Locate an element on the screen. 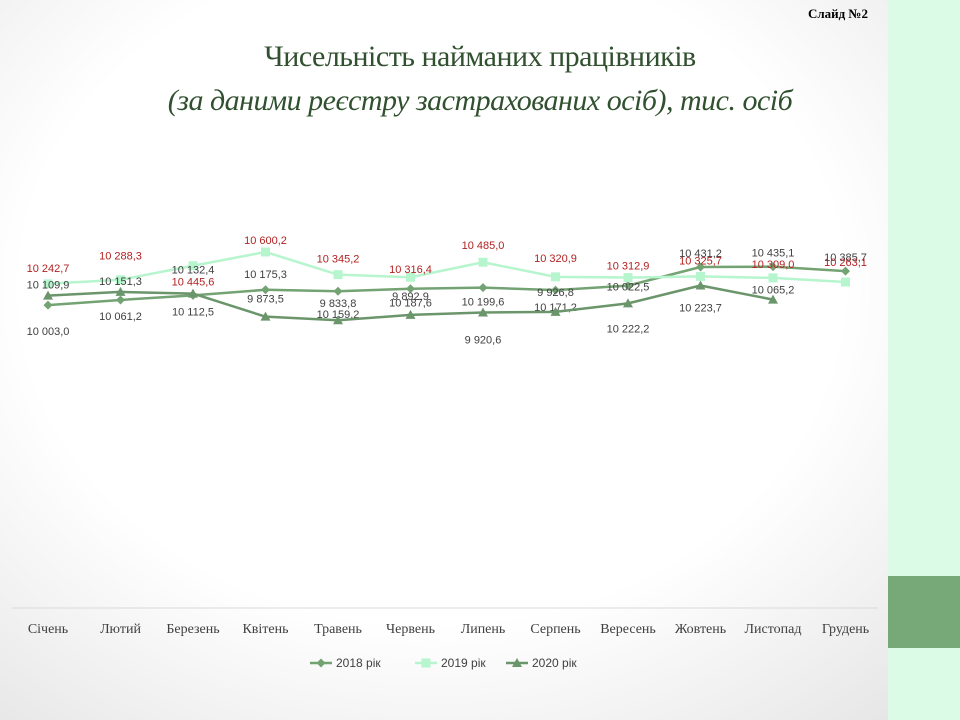  data-label: 9 892,9 is located at coordinates (410, 297).